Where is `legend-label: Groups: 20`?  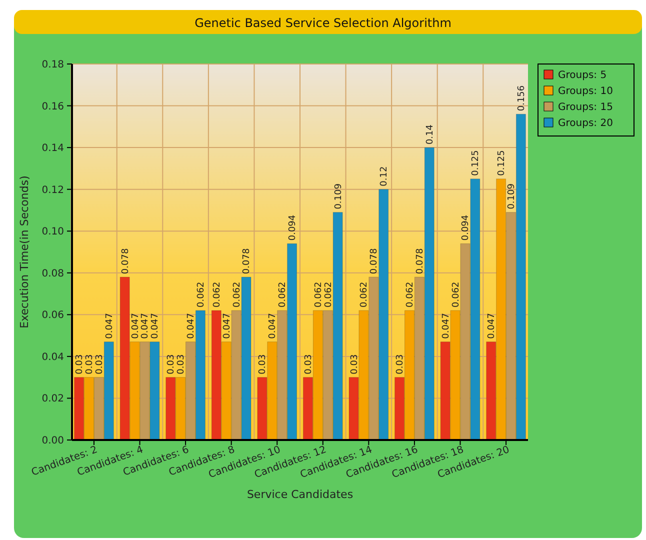
legend-label: Groups: 20 is located at coordinates (585, 123).